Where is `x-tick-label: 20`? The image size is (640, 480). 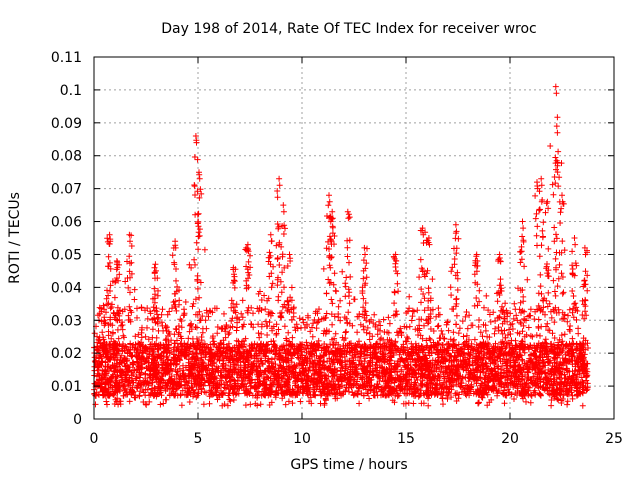
x-tick-label: 20 is located at coordinates (510, 439).